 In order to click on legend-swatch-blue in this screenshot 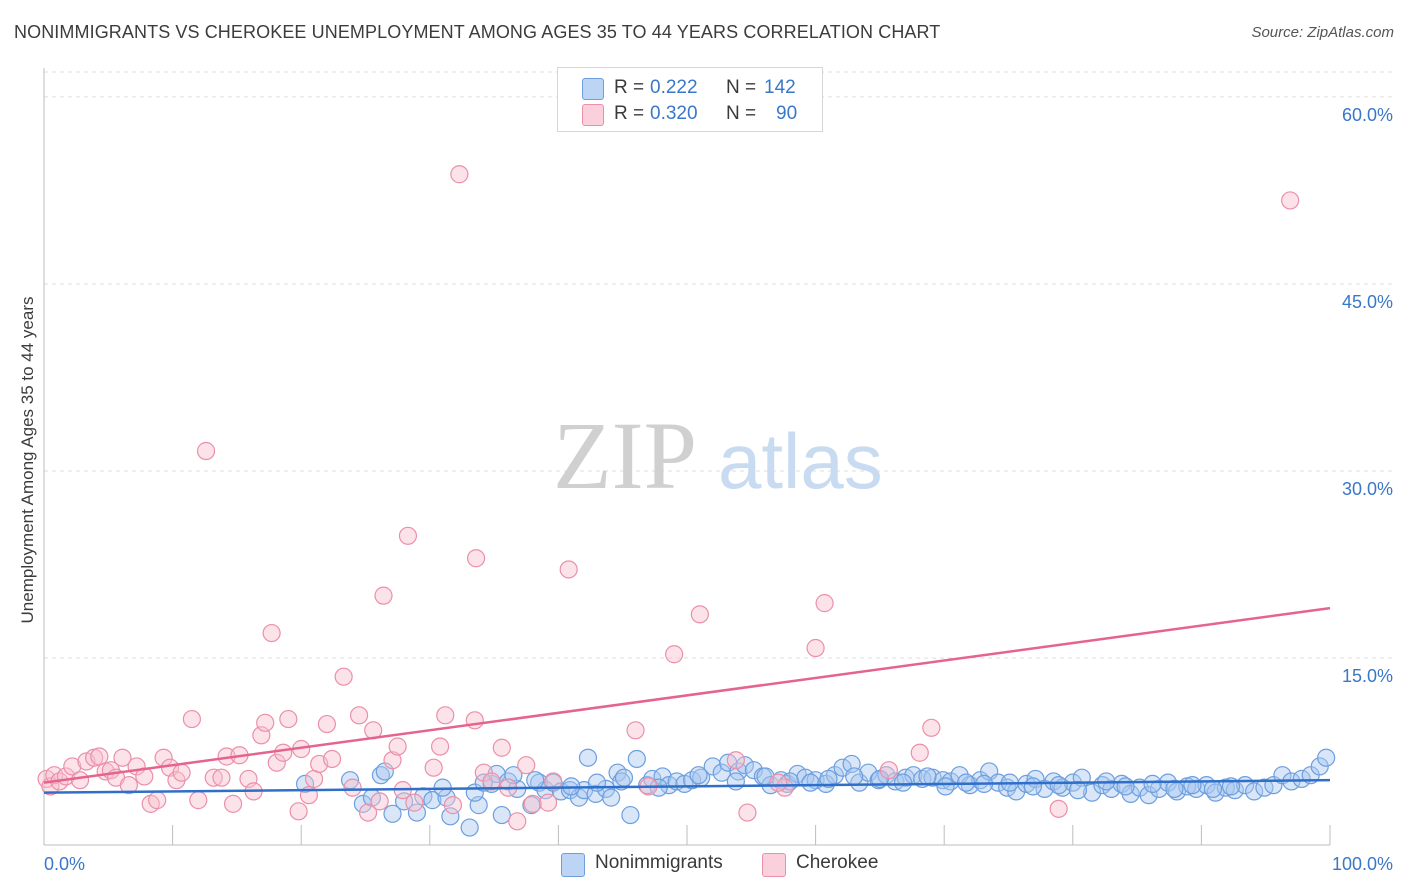, I will do `click(593, 89)`.